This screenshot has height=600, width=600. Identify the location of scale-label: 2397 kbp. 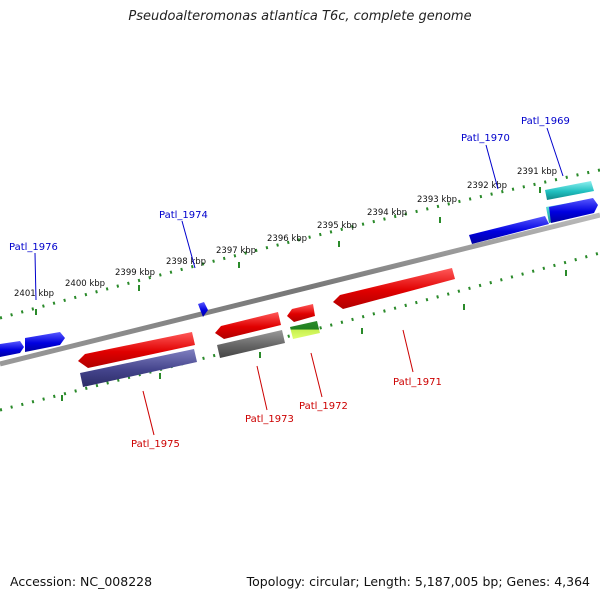
(236, 251).